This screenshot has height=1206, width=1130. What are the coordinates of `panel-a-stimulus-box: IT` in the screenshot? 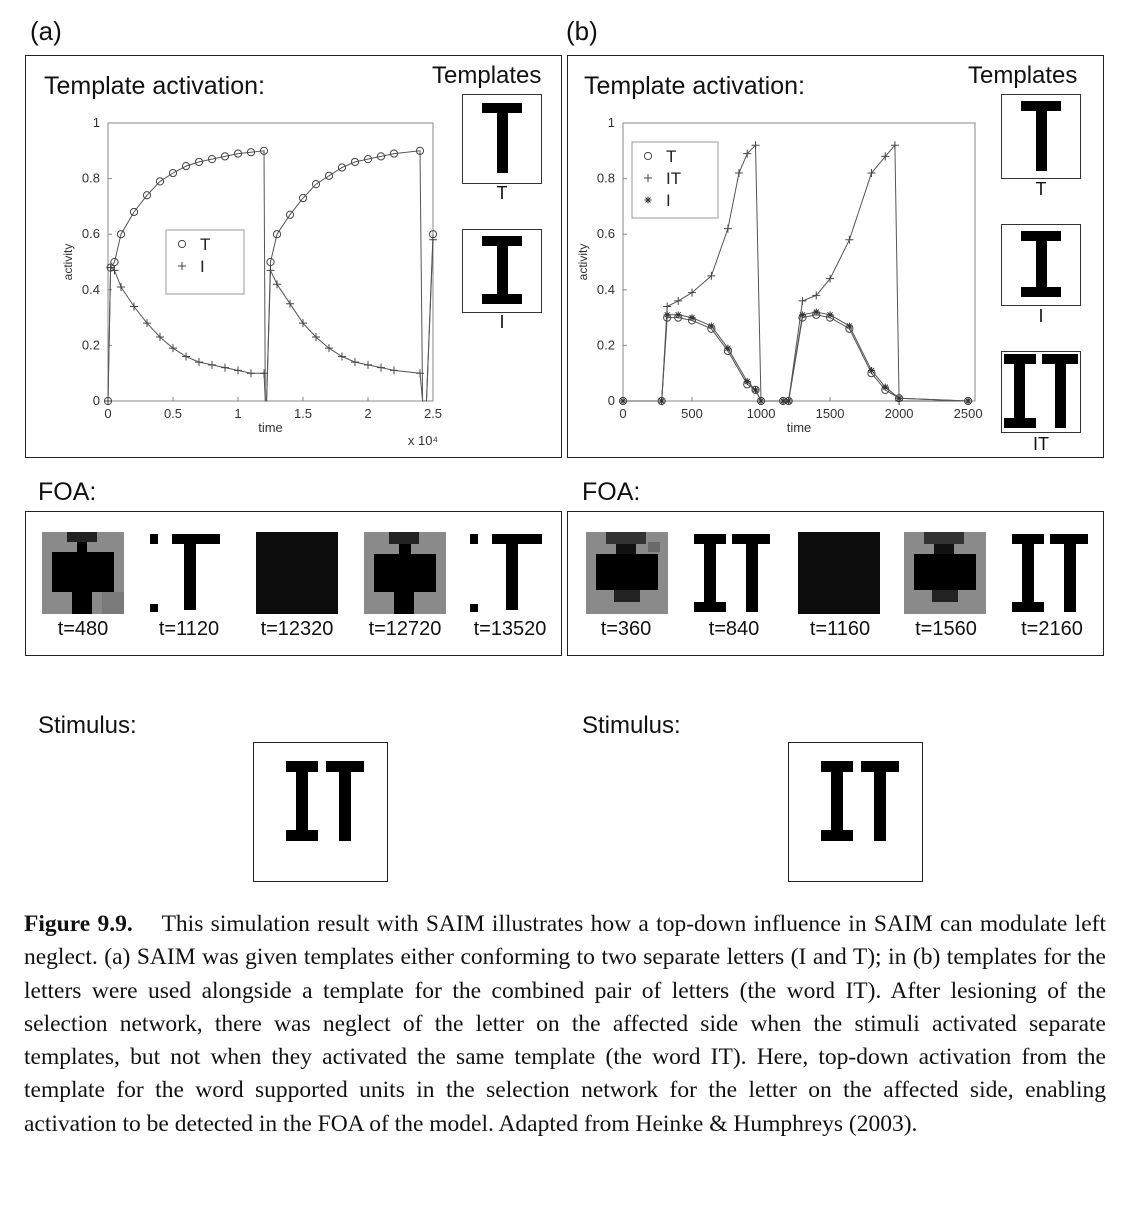 It's located at (320, 812).